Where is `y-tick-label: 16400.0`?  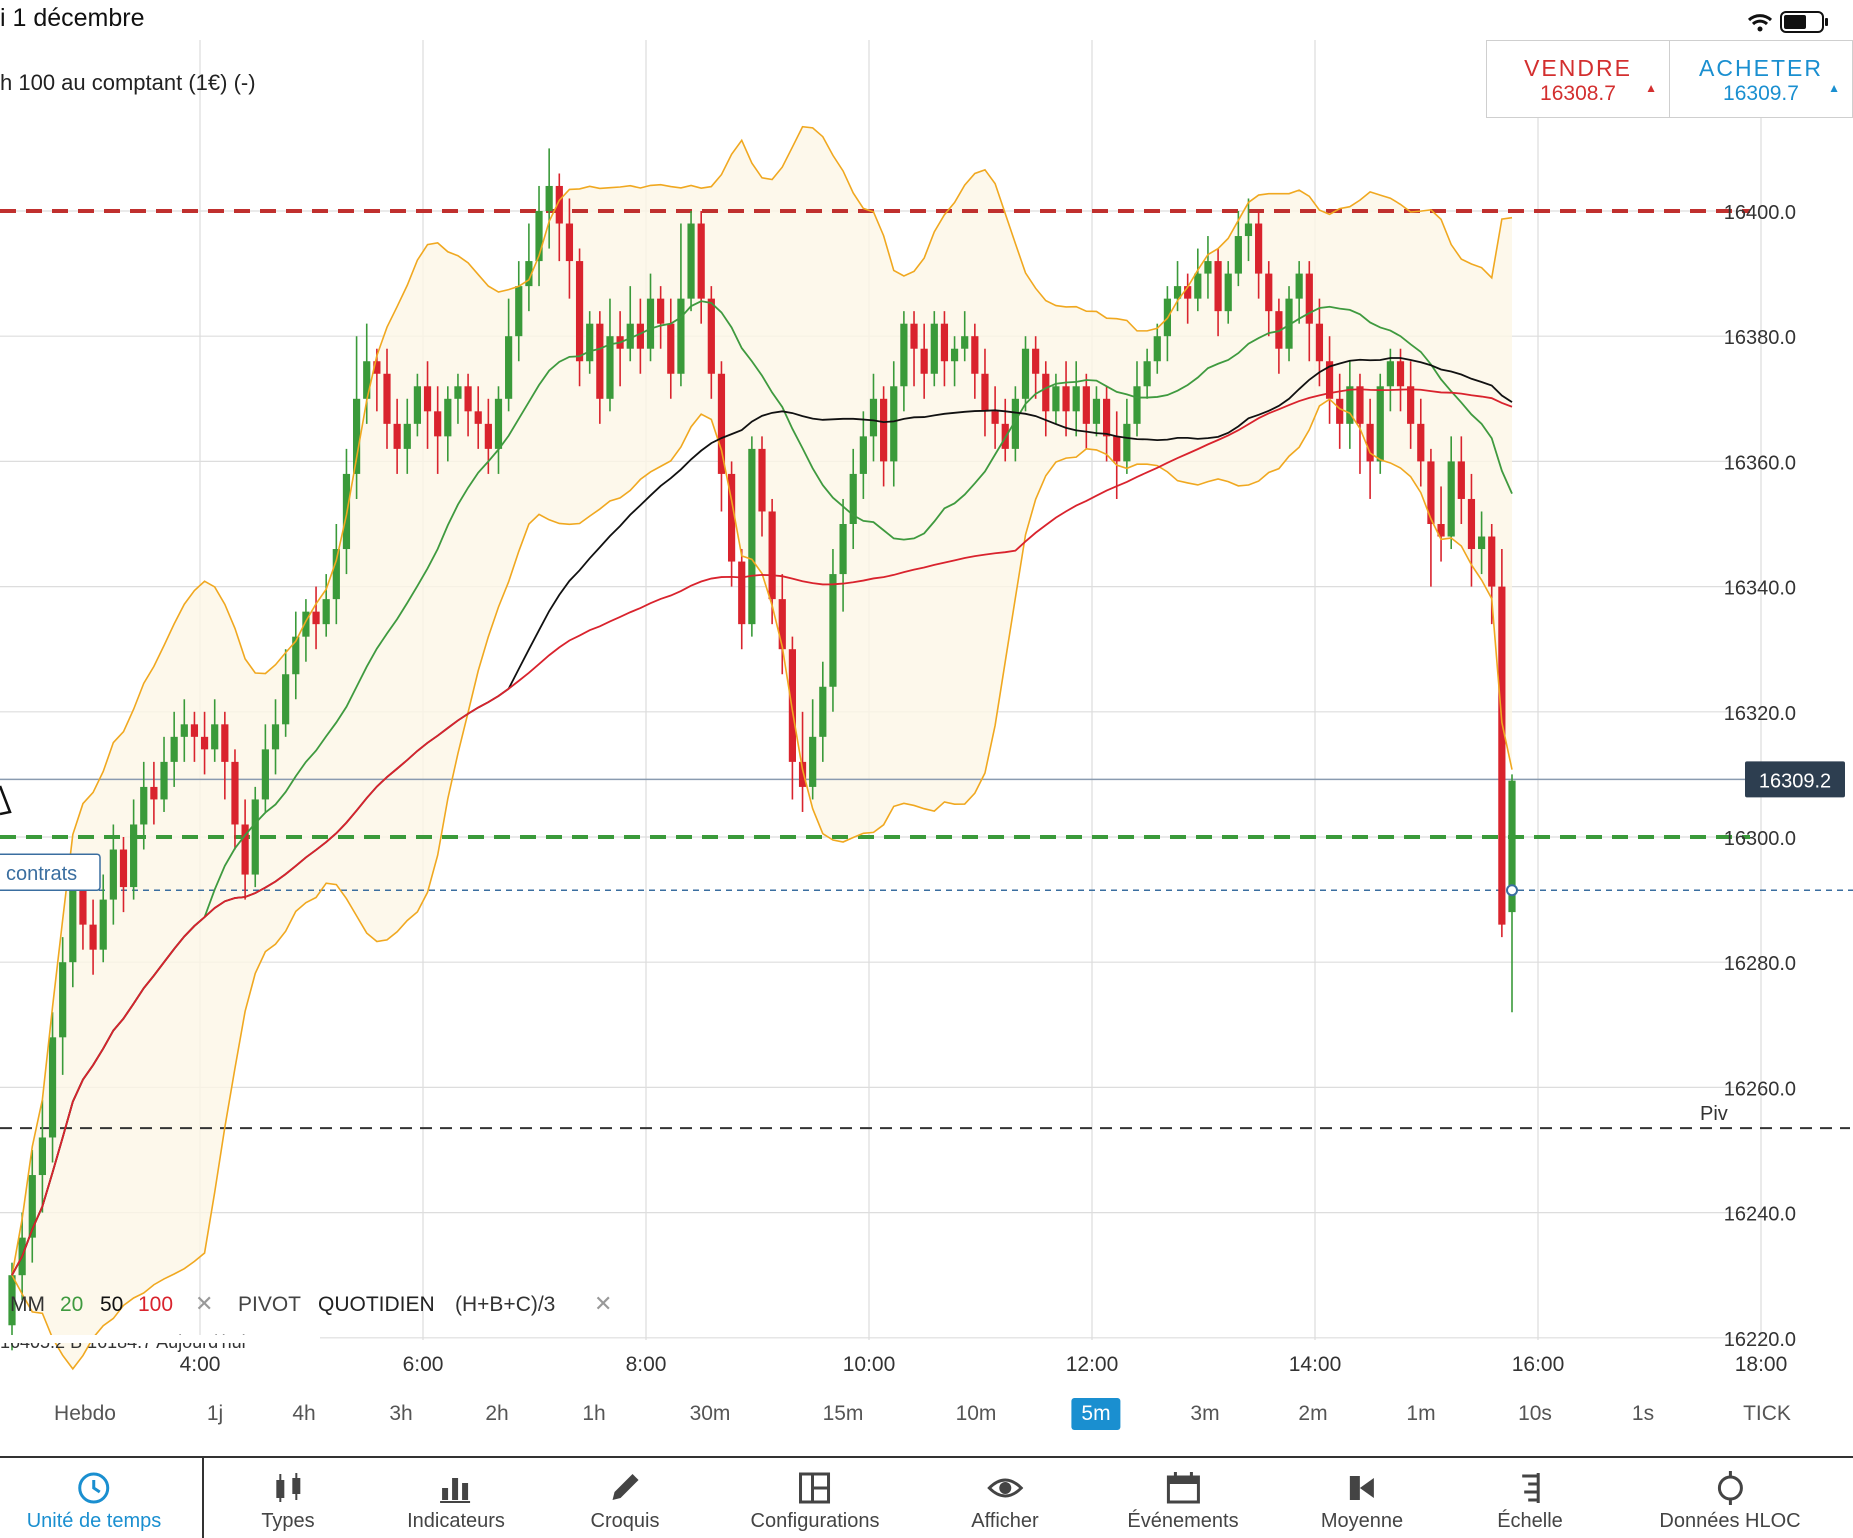 y-tick-label: 16400.0 is located at coordinates (1760, 213).